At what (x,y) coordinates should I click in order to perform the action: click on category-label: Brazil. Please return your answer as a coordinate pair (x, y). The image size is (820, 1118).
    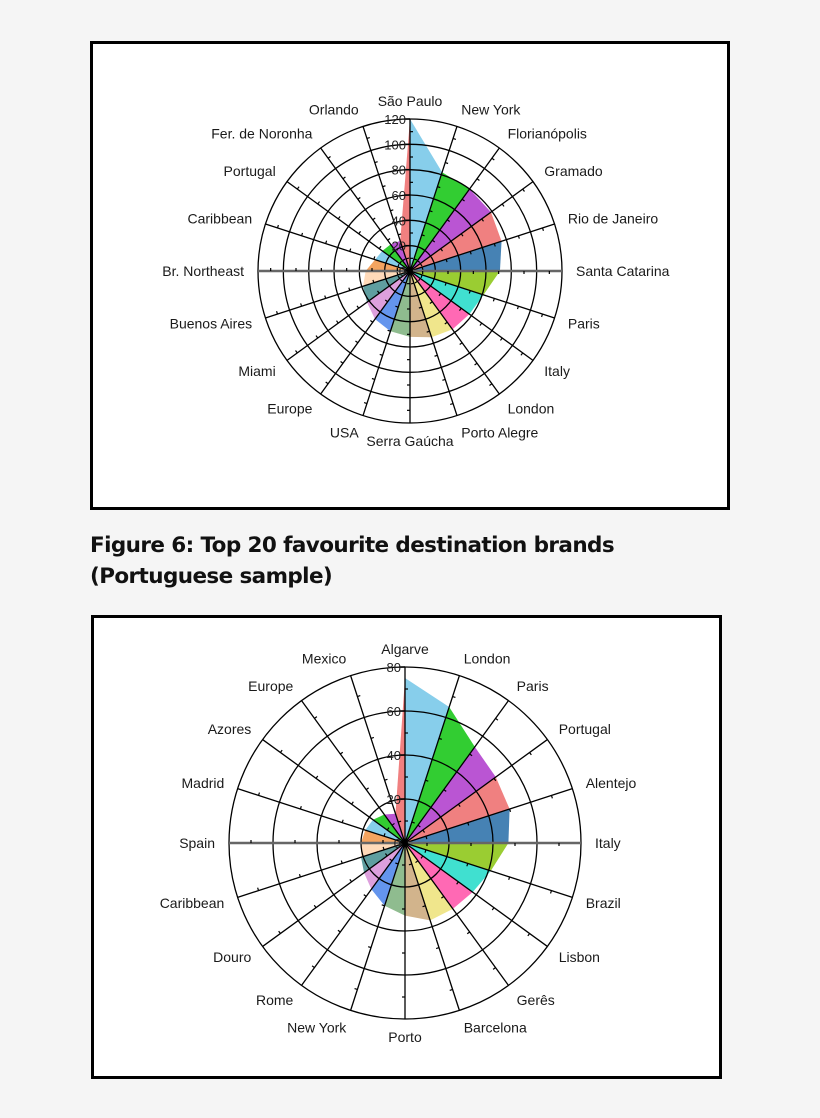
    Looking at the image, I should click on (603, 903).